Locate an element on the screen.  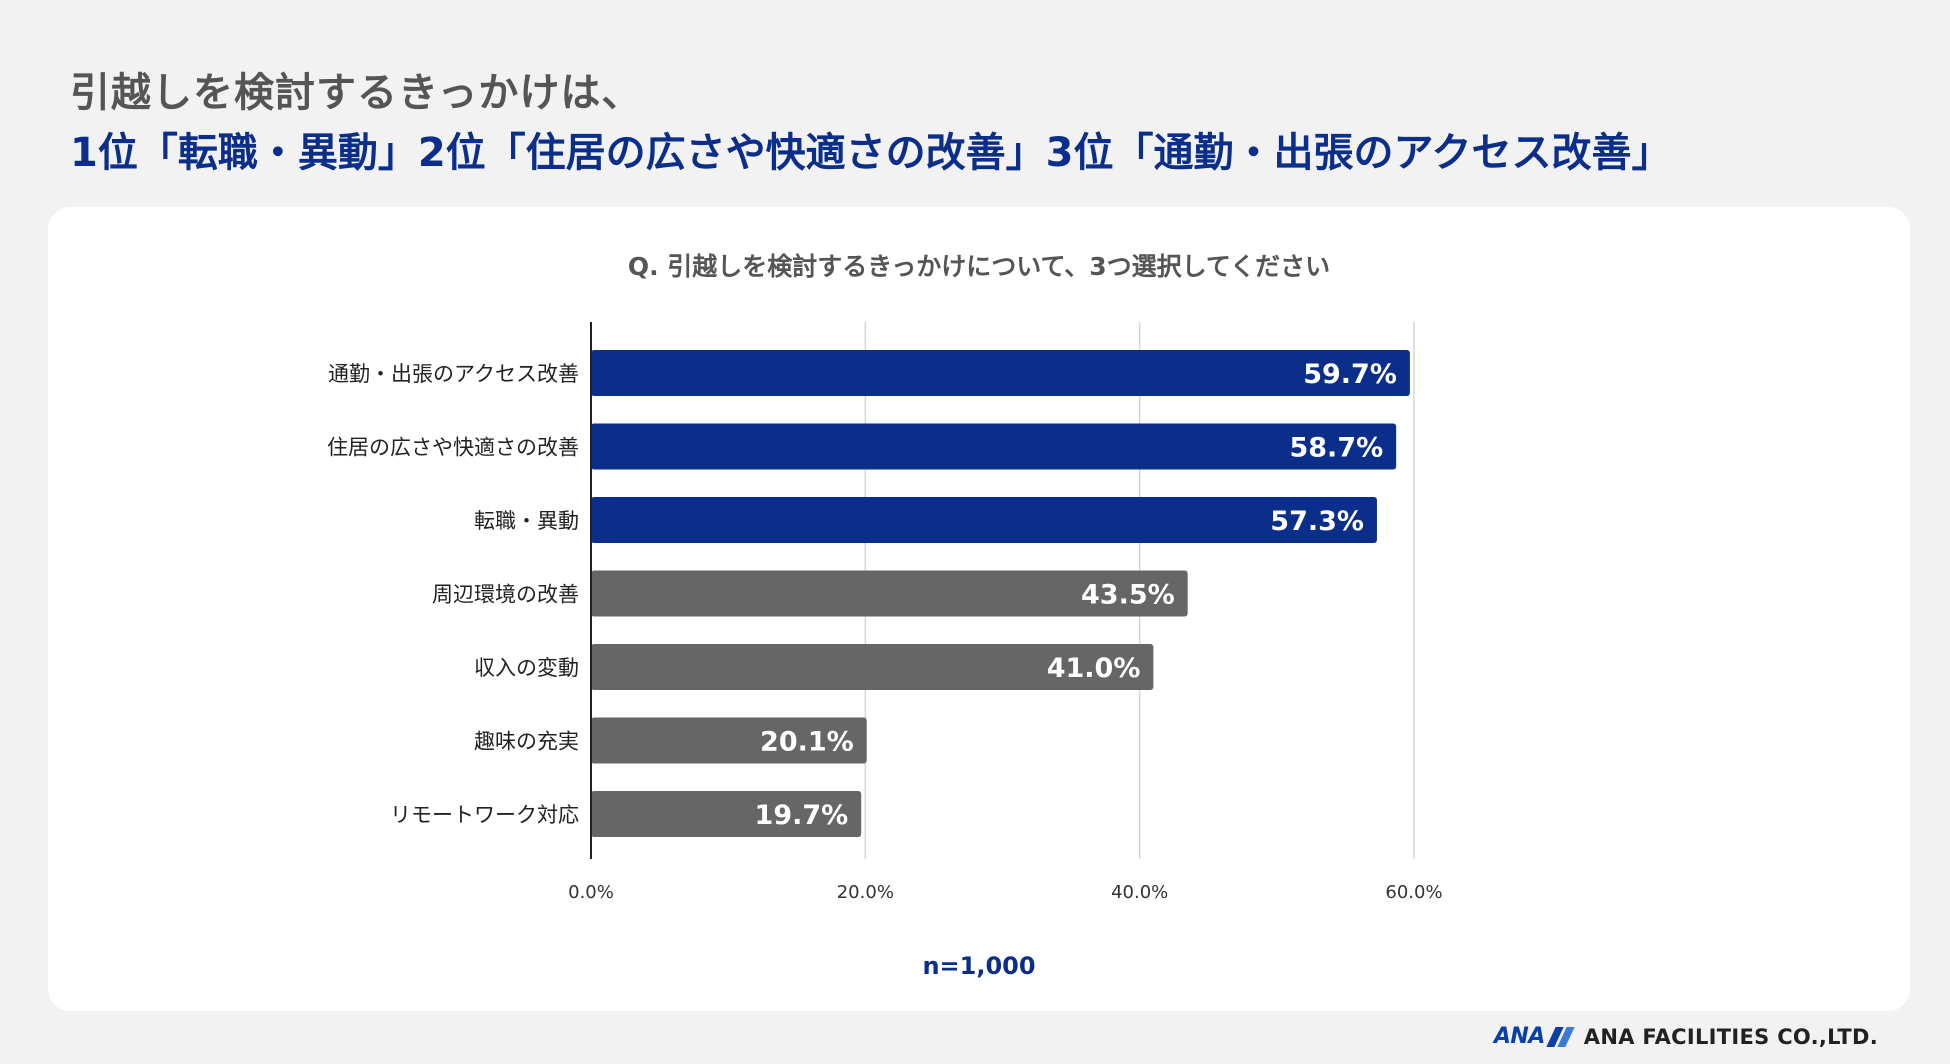
category-label: 趣味の充実 is located at coordinates (526, 742).